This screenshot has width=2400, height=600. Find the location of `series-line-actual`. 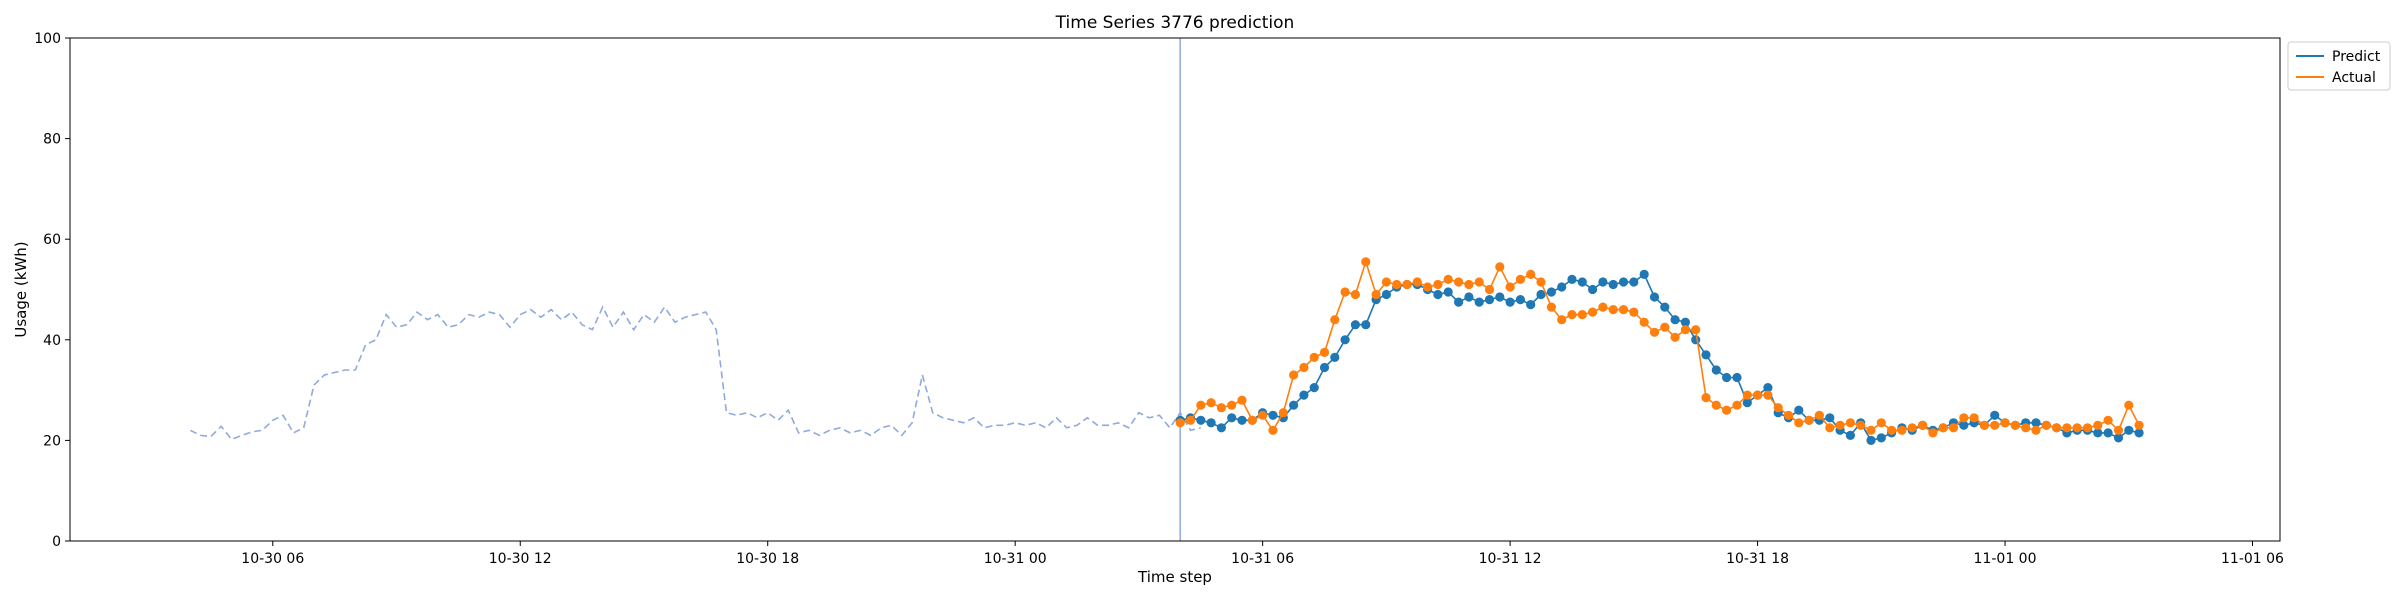

series-line-actual is located at coordinates (1660, 346).